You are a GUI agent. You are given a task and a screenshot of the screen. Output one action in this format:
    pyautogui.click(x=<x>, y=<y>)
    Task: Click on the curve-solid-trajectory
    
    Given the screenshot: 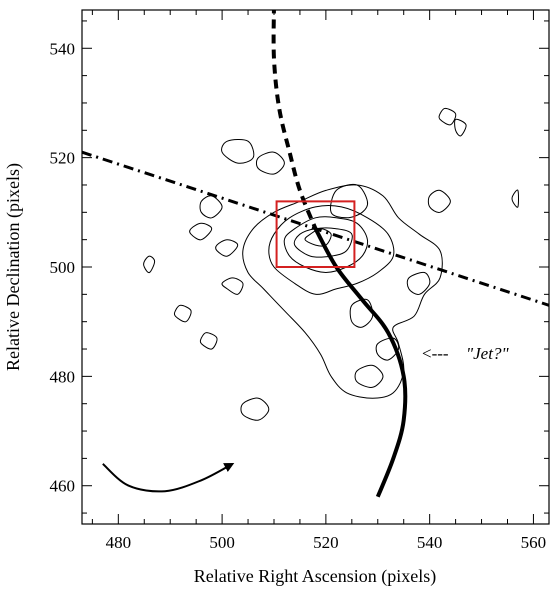 What is the action you would take?
    pyautogui.click(x=360, y=362)
    